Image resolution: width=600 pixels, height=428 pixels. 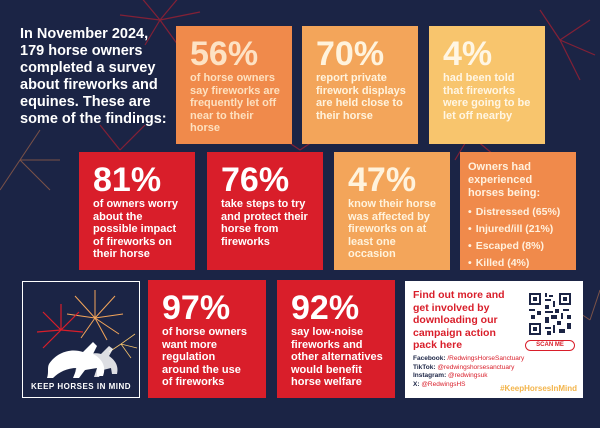 What do you see at coordinates (518, 262) in the screenshot?
I see `list-item: Killed (4%)` at bounding box center [518, 262].